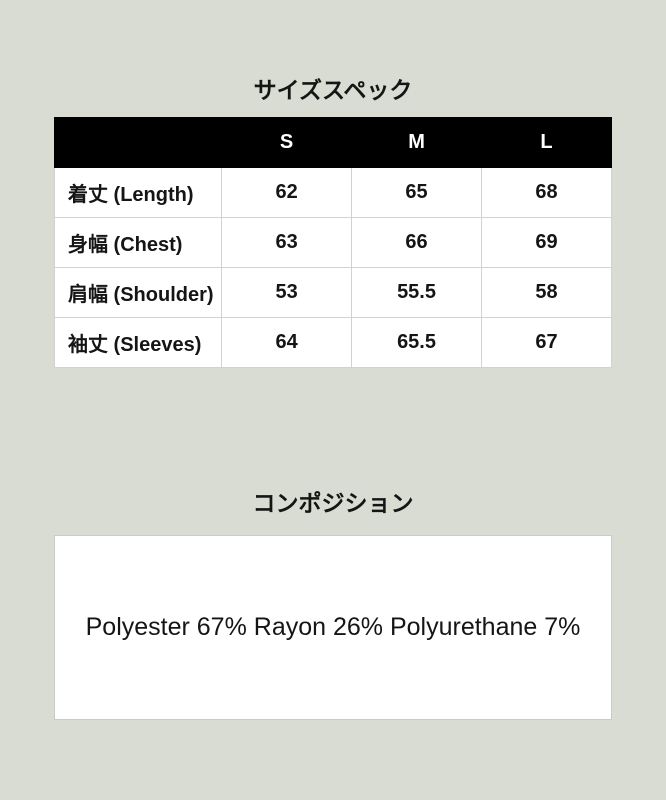  I want to click on row-label-shoulder: 肩幅 (Shoulder), so click(138, 292).